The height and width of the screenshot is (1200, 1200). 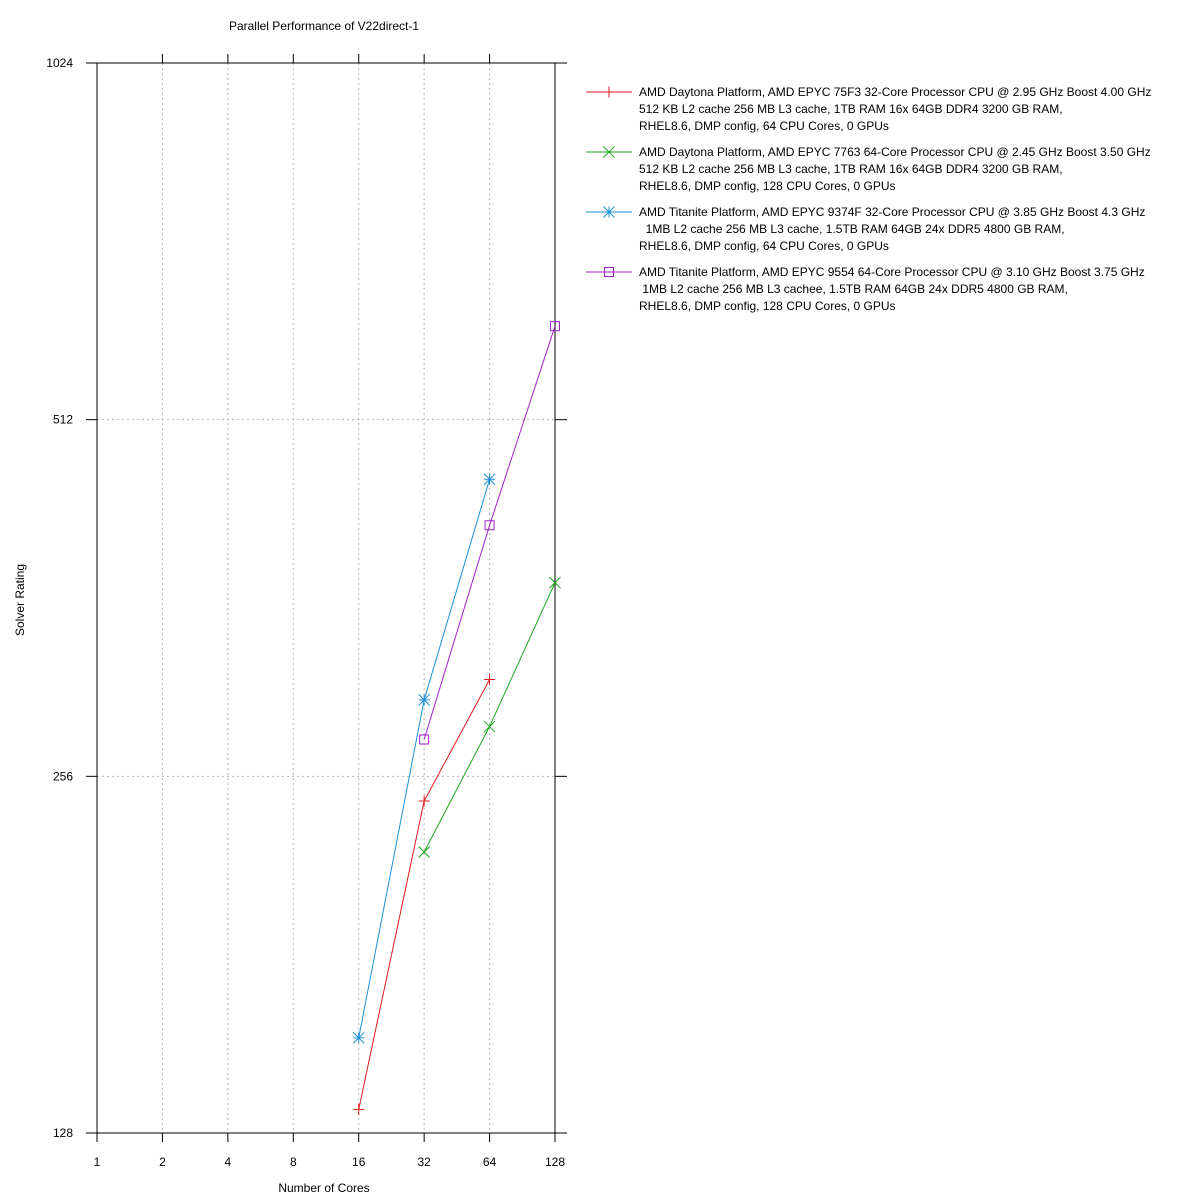 What do you see at coordinates (97, 1162) in the screenshot?
I see `x-tick-label: 1` at bounding box center [97, 1162].